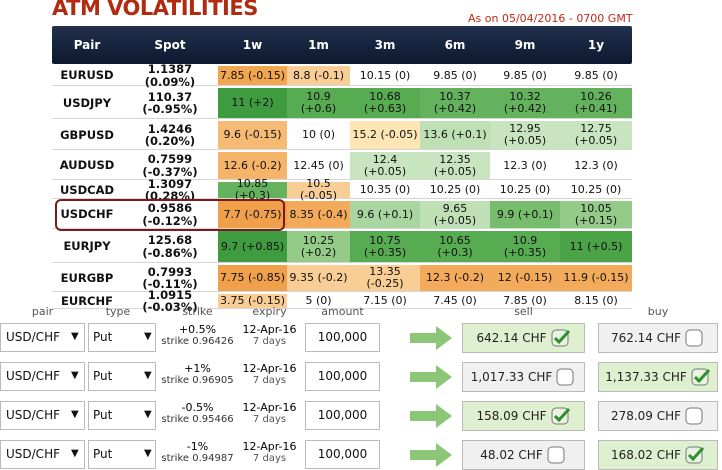 Image resolution: width=722 pixels, height=470 pixels. What do you see at coordinates (170, 247) in the screenshot?
I see `spot-cell: 125.68 (-0.86%)` at bounding box center [170, 247].